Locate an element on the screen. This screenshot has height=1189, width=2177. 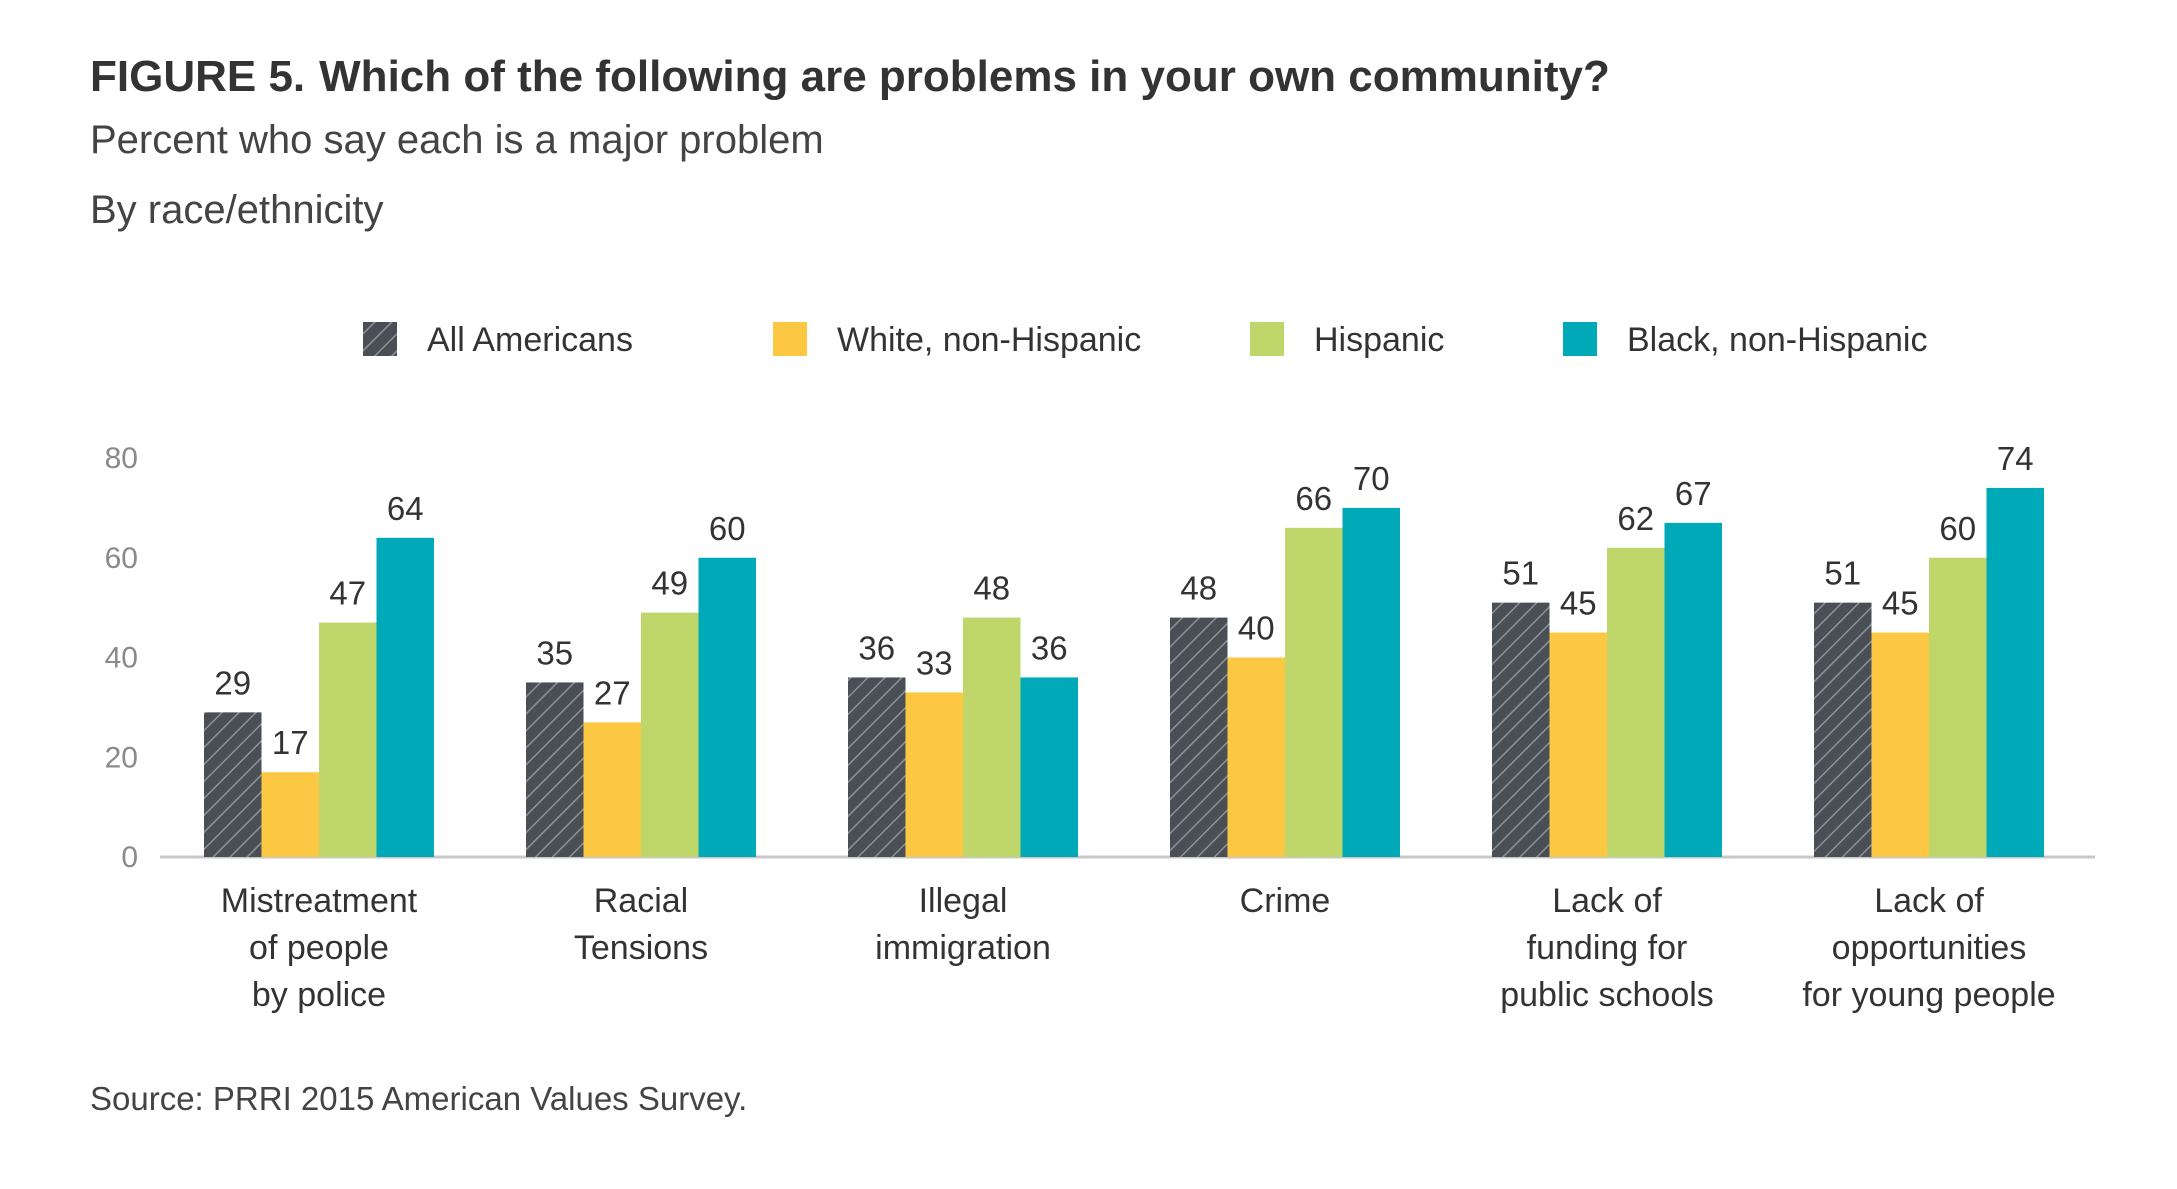
y-tick-label: 60 is located at coordinates (121, 558).